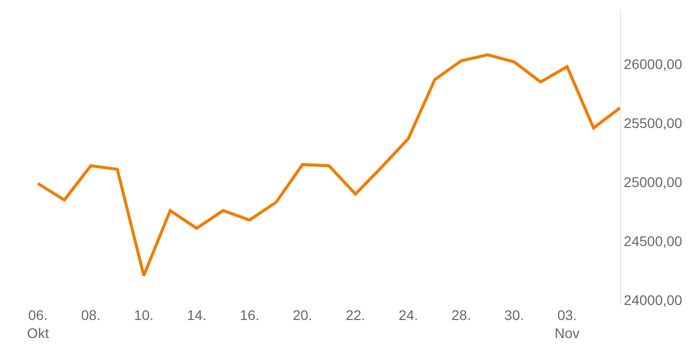 This screenshot has width=700, height=350. Describe the element at coordinates (461, 315) in the screenshot. I see `x-tick-label: 28.` at that location.